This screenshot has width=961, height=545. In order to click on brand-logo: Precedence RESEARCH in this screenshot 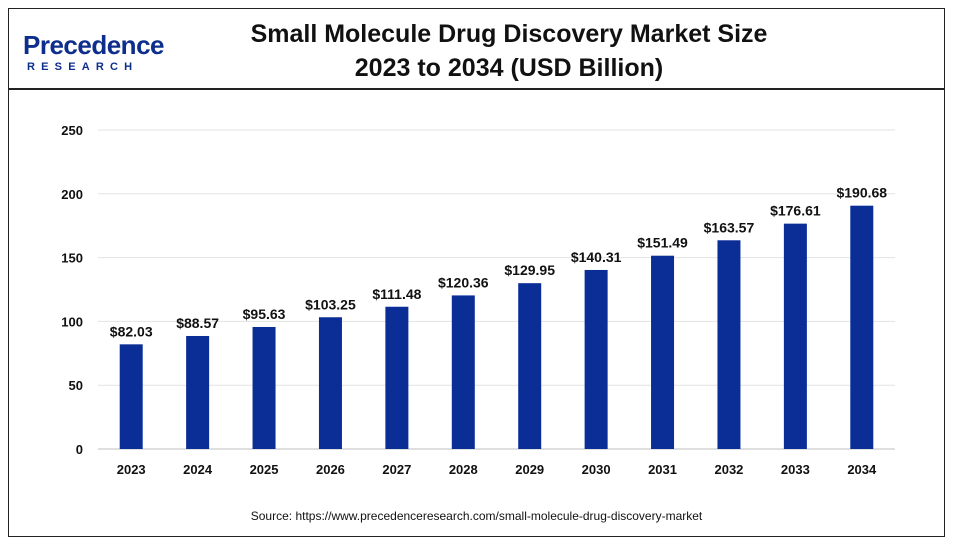, I will do `click(98, 55)`.